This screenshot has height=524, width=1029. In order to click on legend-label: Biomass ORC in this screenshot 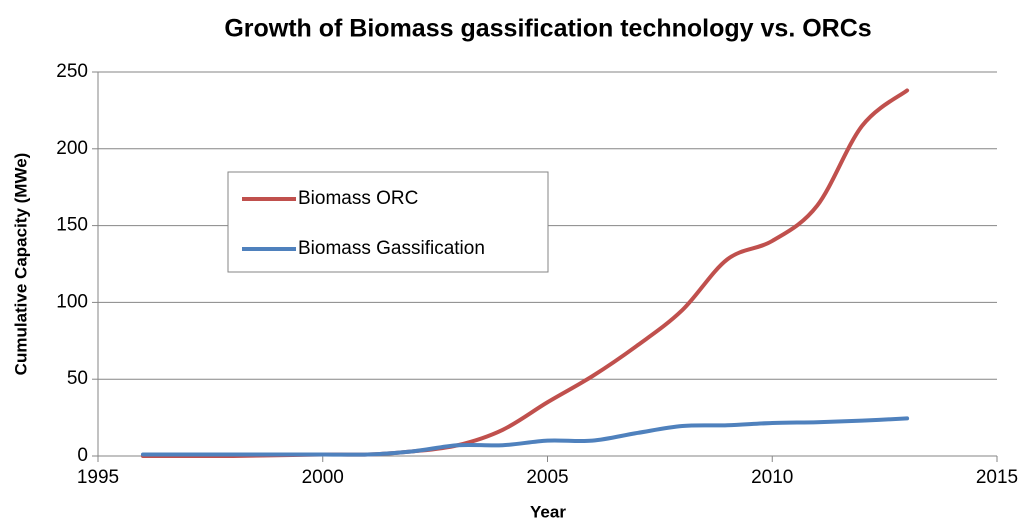, I will do `click(358, 198)`.